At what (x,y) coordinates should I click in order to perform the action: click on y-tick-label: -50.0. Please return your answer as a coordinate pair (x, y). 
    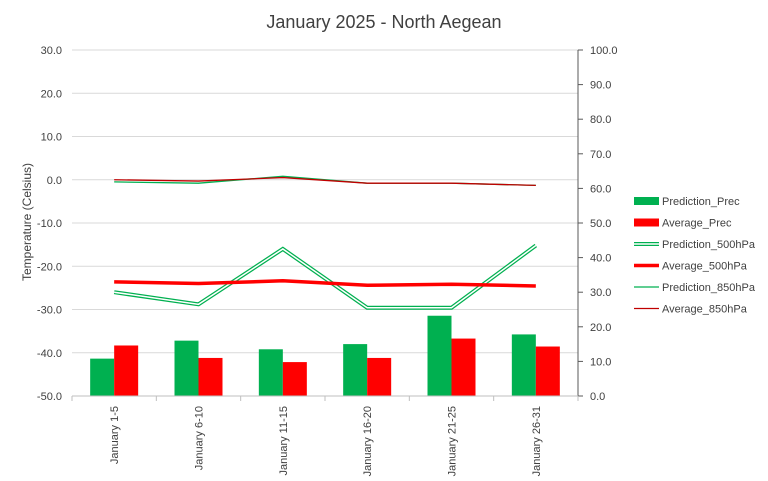
    Looking at the image, I should click on (49, 397).